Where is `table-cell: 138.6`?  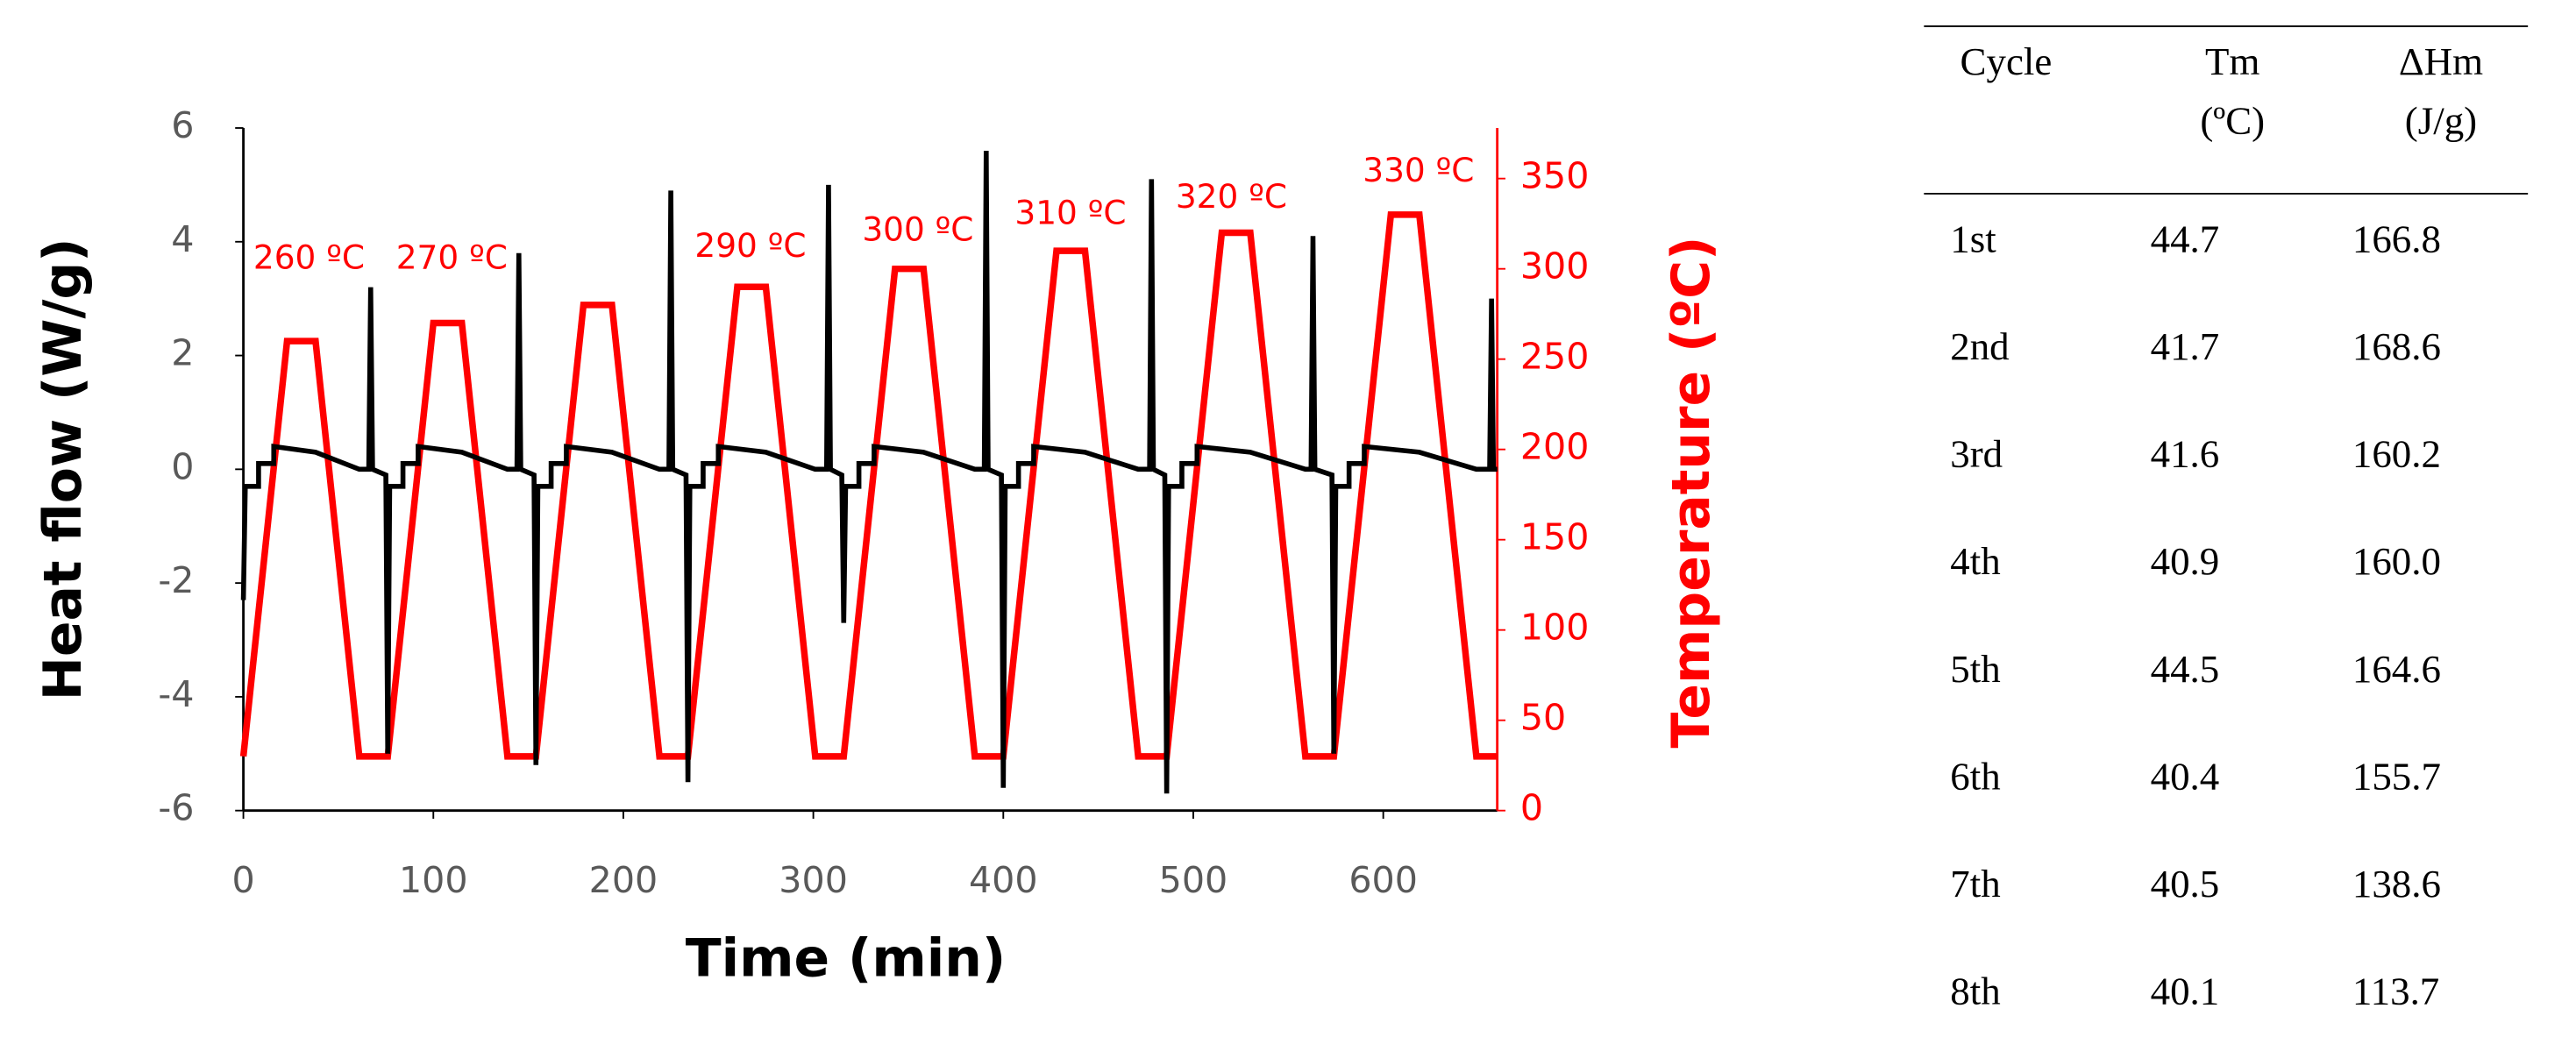
table-cell: 138.6 is located at coordinates (2396, 884).